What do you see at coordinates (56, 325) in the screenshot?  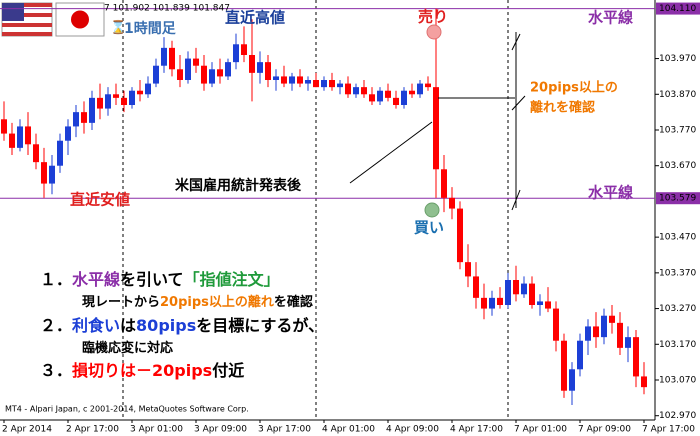 I see `note-segment: ２．` at bounding box center [56, 325].